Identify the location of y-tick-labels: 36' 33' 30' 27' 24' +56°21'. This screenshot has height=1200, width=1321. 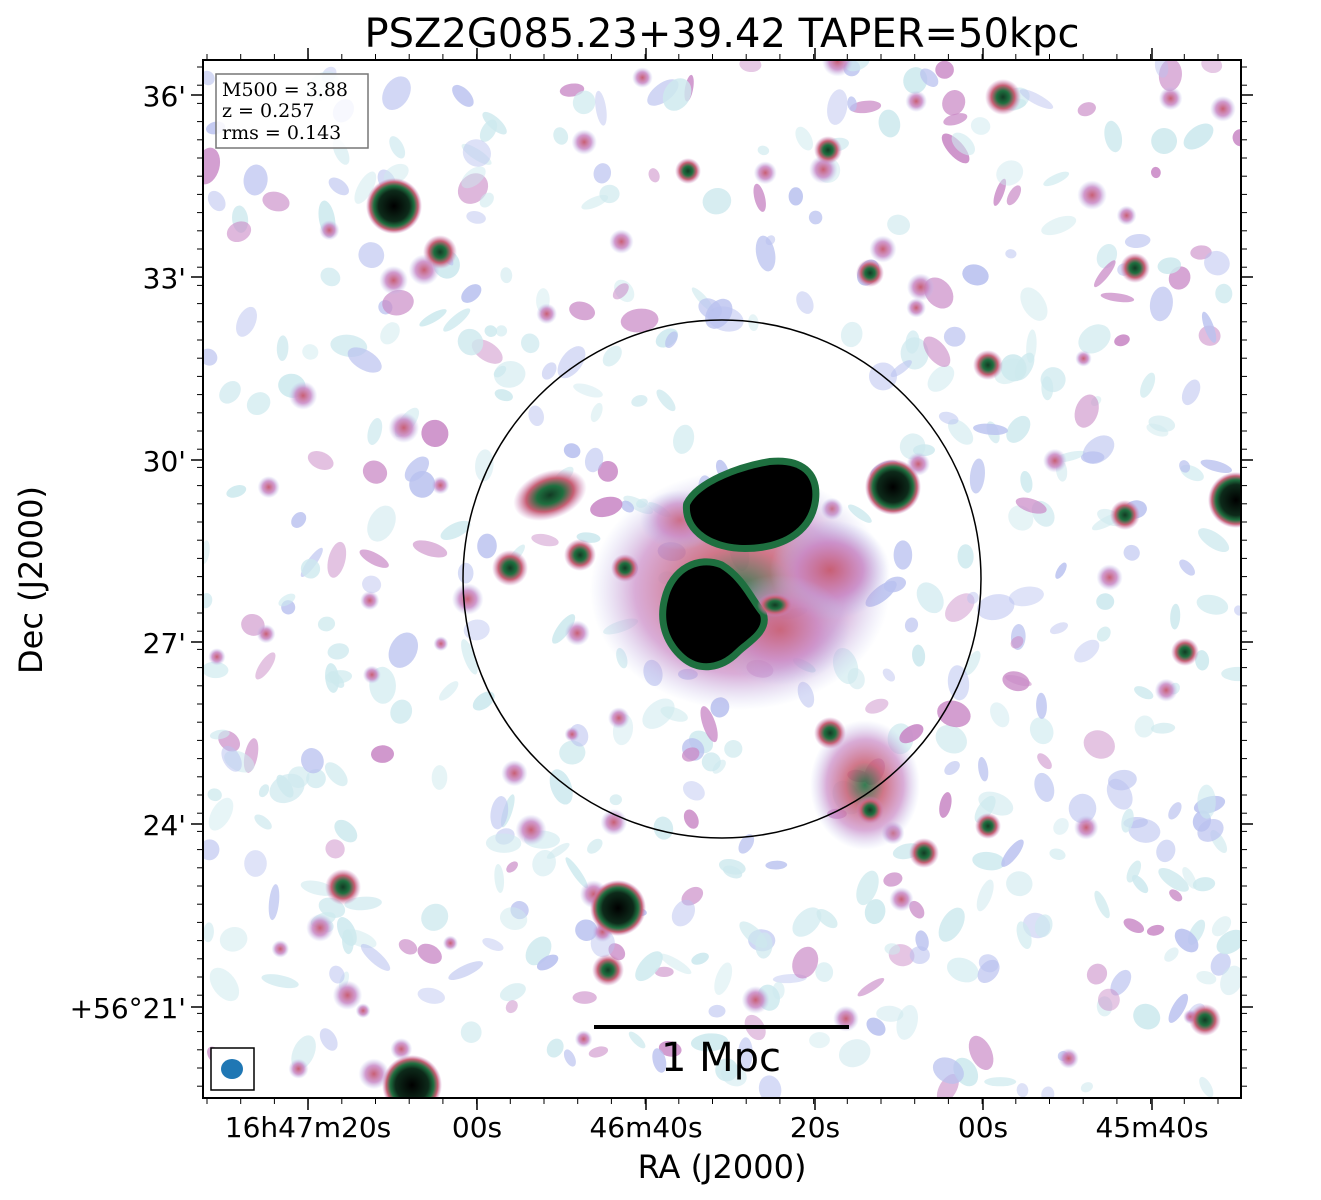
(128, 552).